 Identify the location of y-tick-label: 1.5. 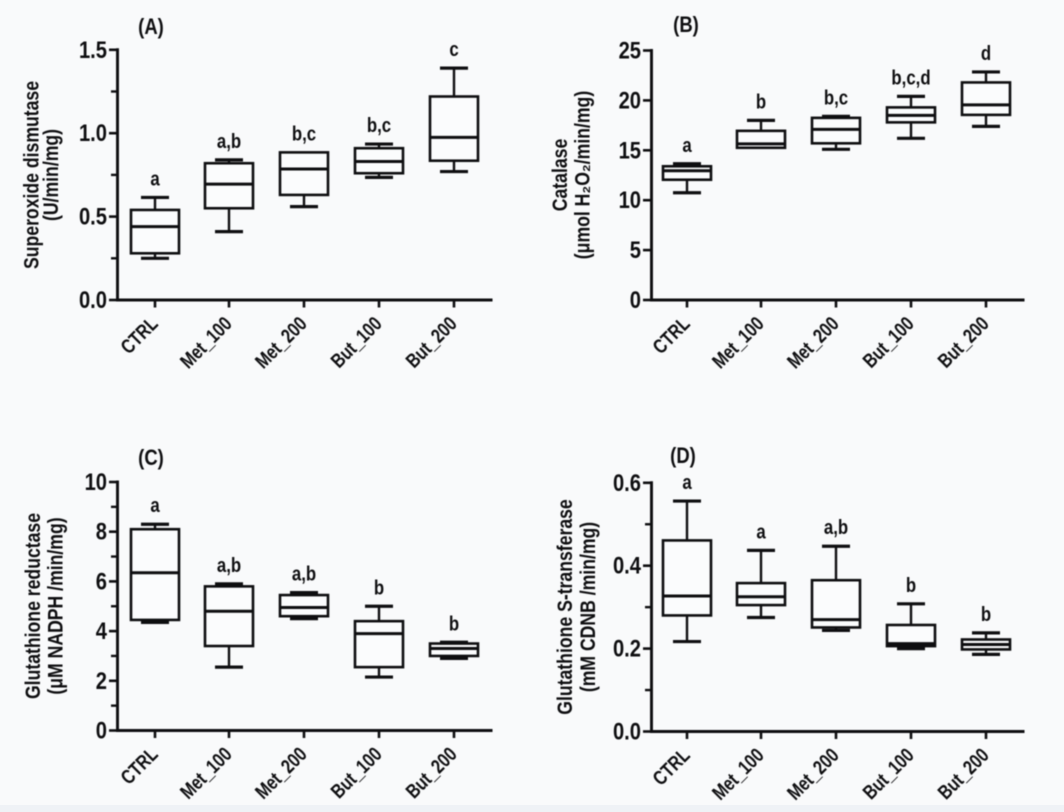
(93, 49).